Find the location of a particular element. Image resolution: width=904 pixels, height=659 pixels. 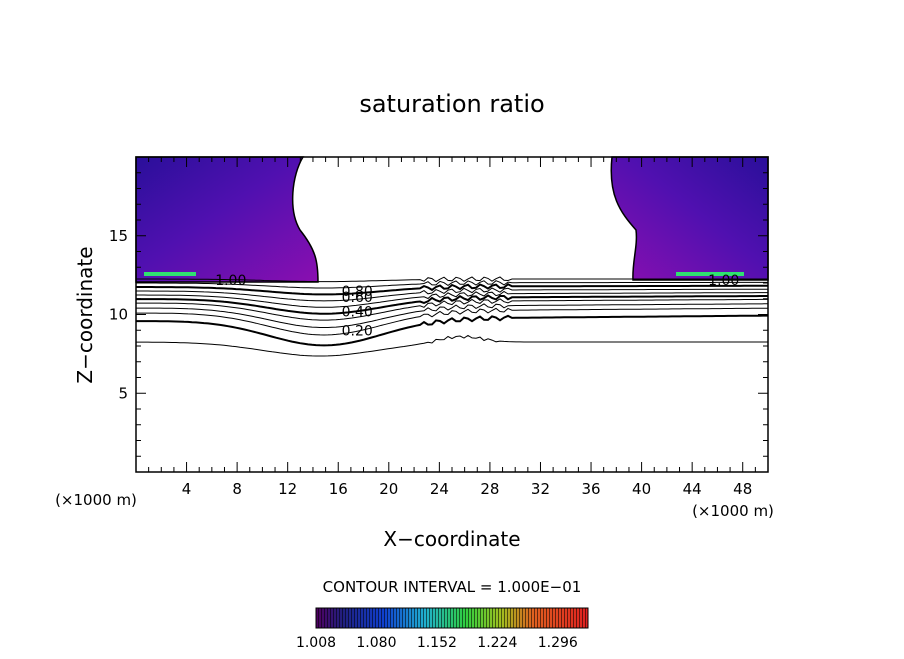

x-tick-label: 36 is located at coordinates (590, 489).